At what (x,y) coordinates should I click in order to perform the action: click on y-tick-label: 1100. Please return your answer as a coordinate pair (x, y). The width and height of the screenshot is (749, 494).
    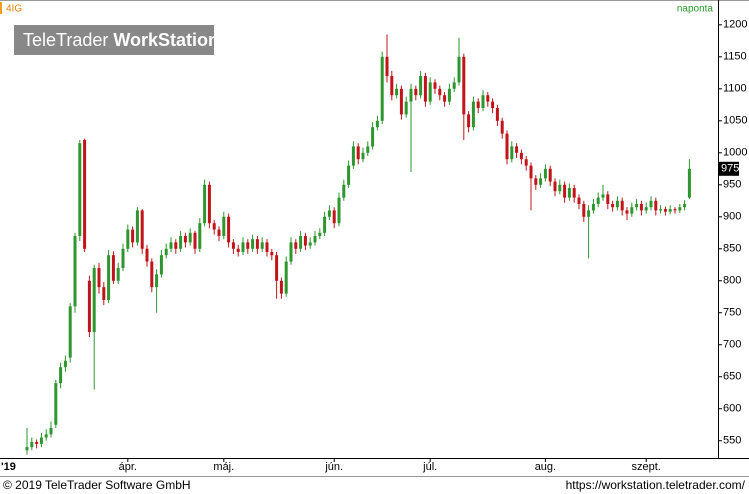
    Looking at the image, I should click on (735, 89).